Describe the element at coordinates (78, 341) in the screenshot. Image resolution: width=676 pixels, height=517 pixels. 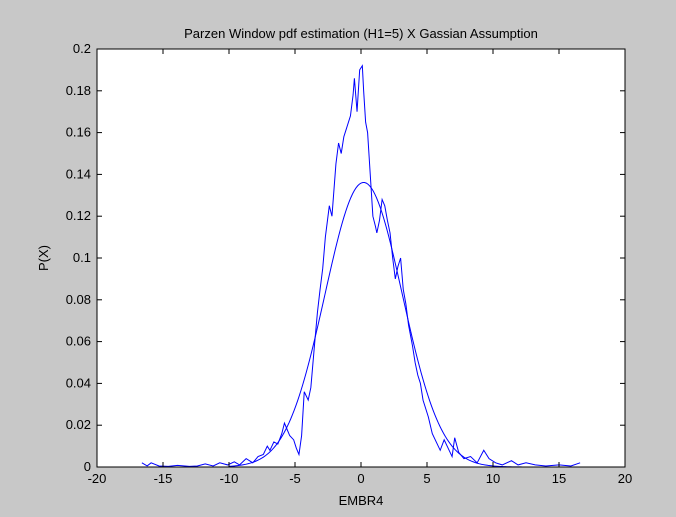
I see `y-tick-label: 0.06` at that location.